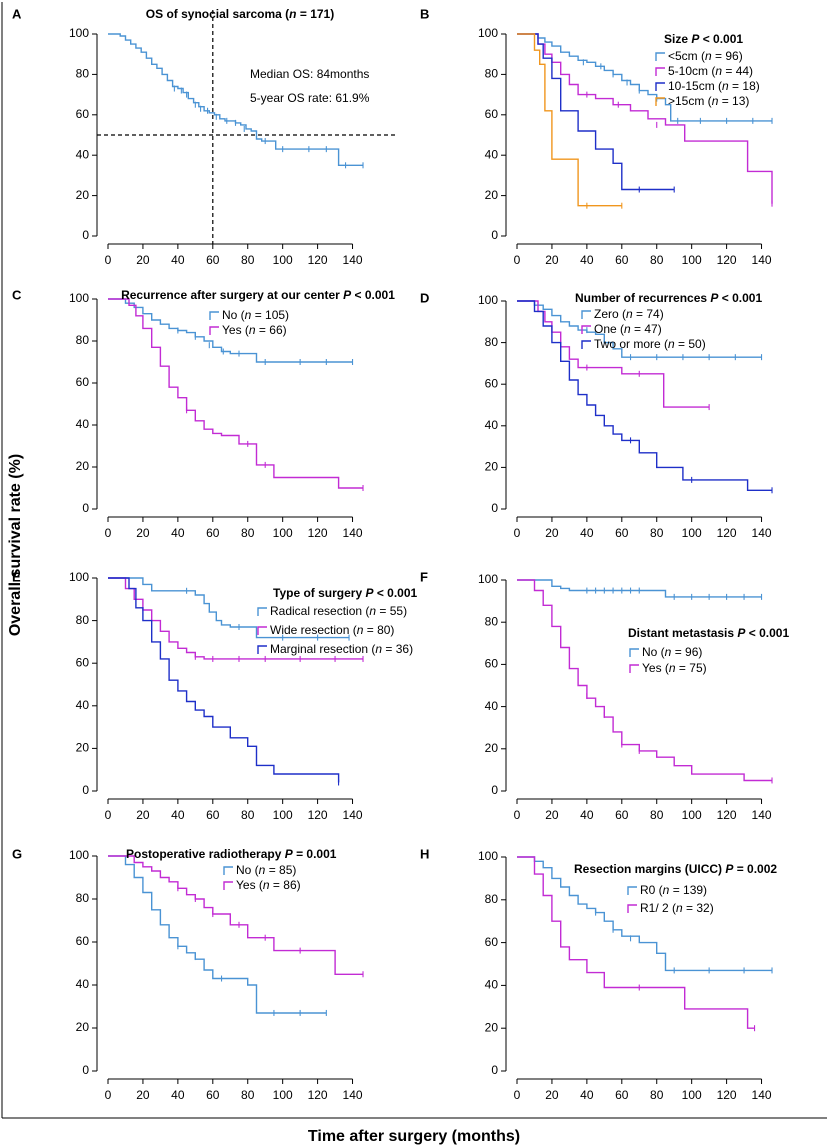 This screenshot has width=829, height=1147. I want to click on panel-letter: E, so click(16, 576).